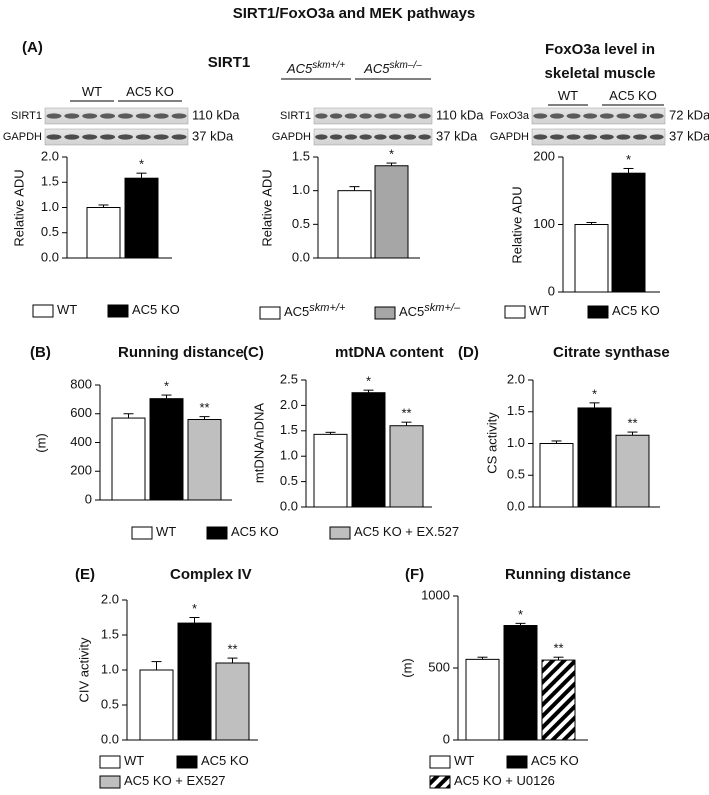  What do you see at coordinates (328, 65) in the screenshot?
I see `text-part: skm+/+` at bounding box center [328, 65].